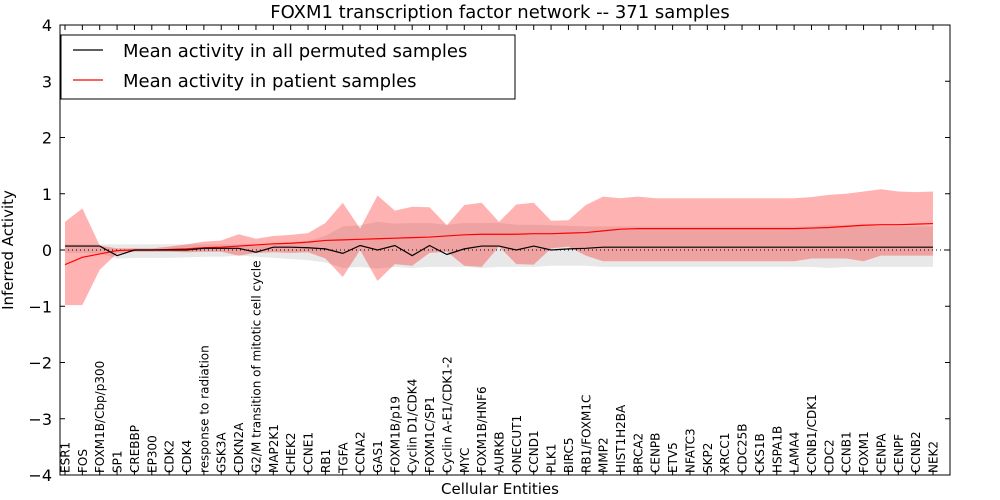  Describe the element at coordinates (291, 453) in the screenshot. I see `x-tick-label-chek2: CHEK2` at that location.